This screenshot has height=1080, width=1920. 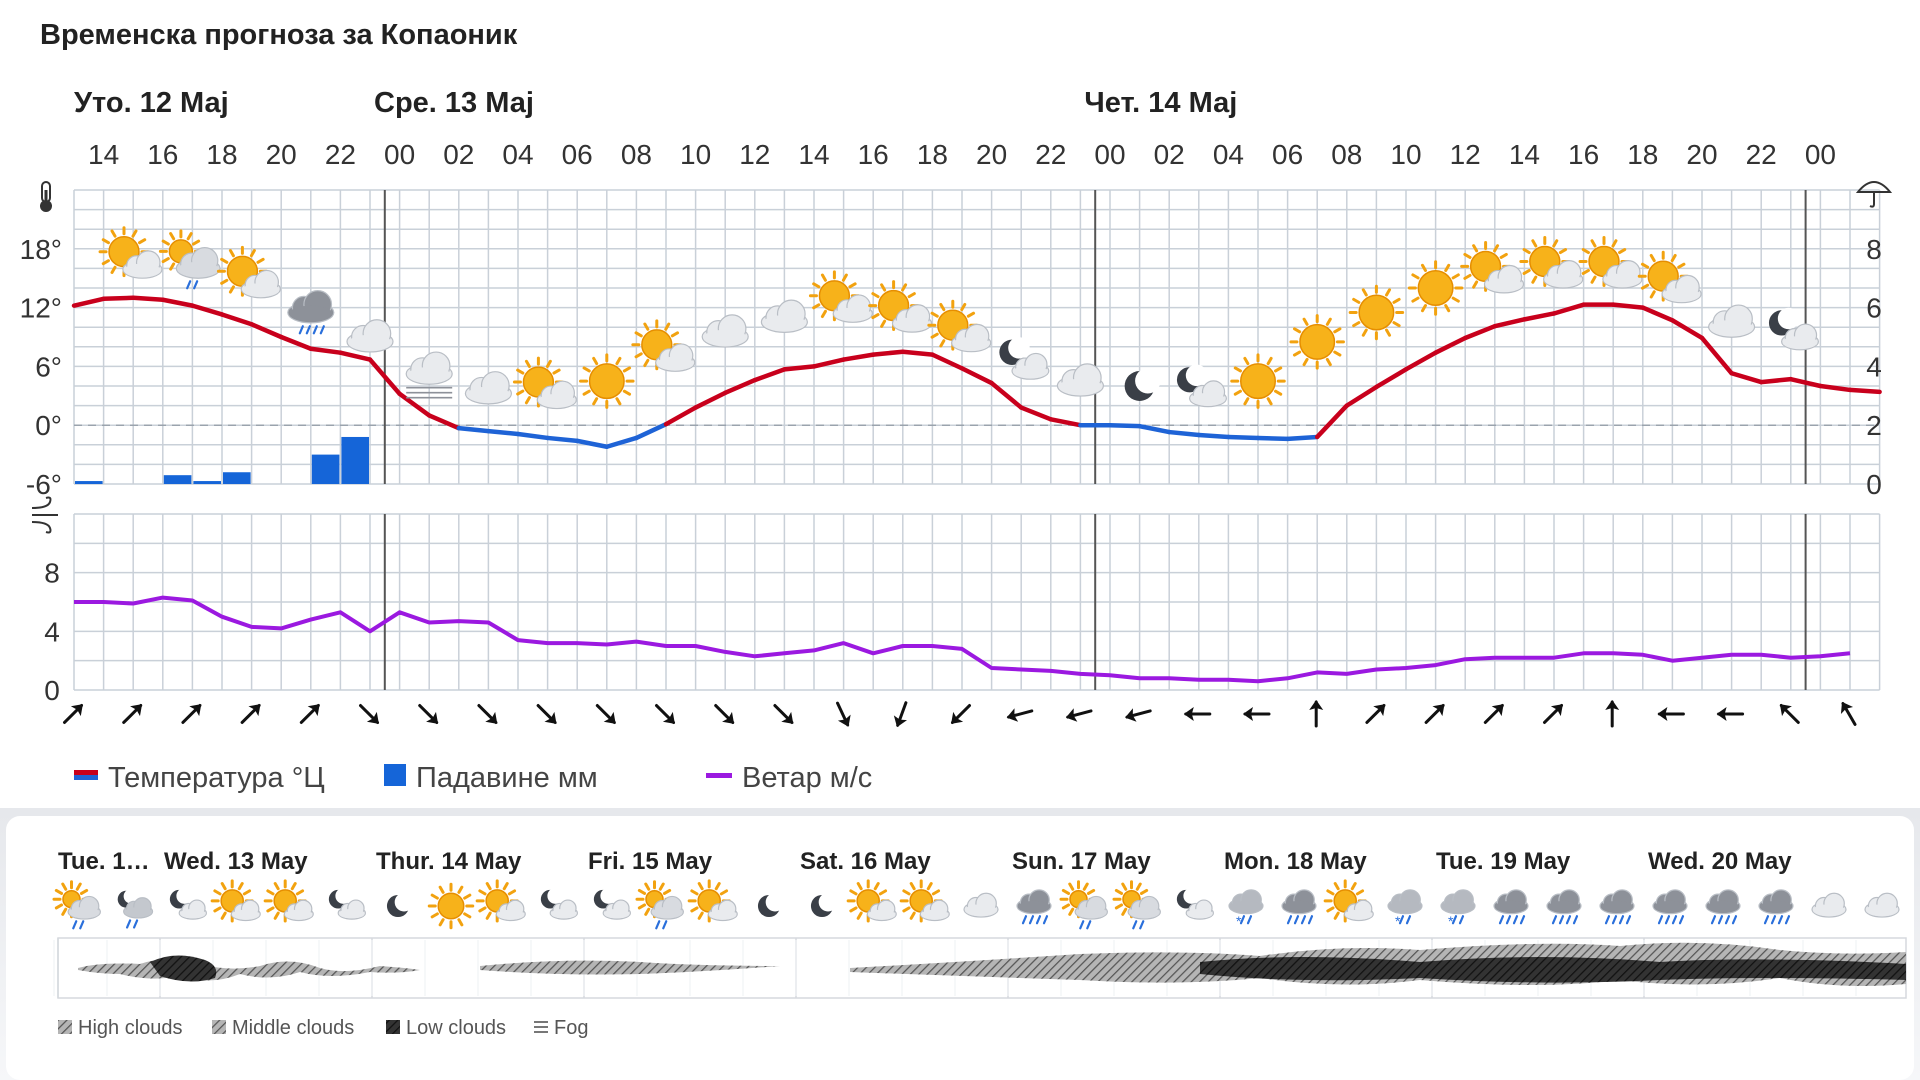 I want to click on day-label: Сре. 13 Мај, so click(x=454, y=103).